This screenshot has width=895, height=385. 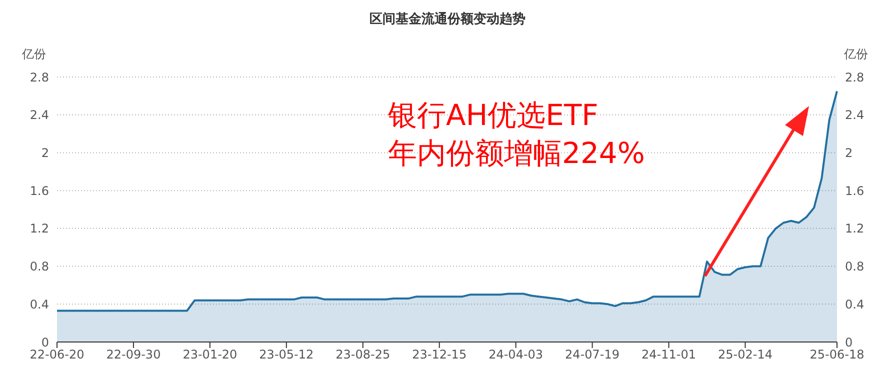 I want to click on y-tick-label: 0.4, so click(x=39, y=304).